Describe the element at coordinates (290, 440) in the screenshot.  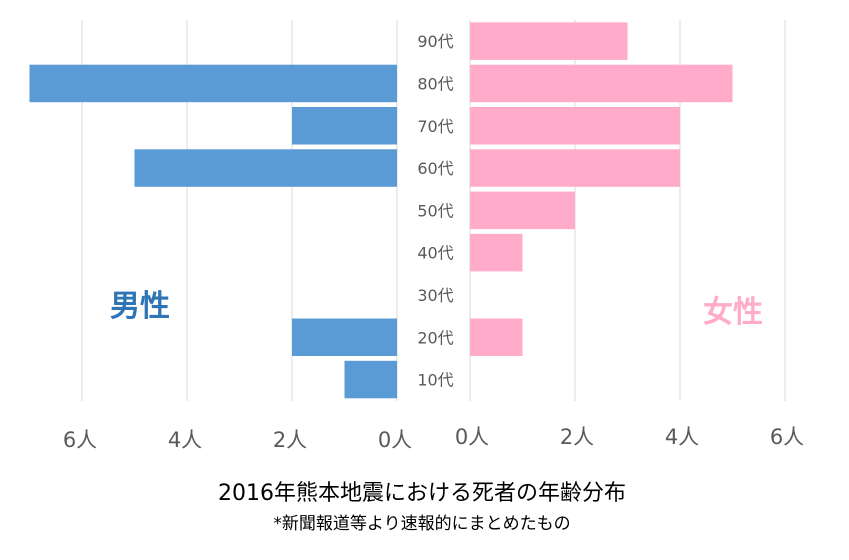
I see `tick-label-left-2: 2人` at that location.